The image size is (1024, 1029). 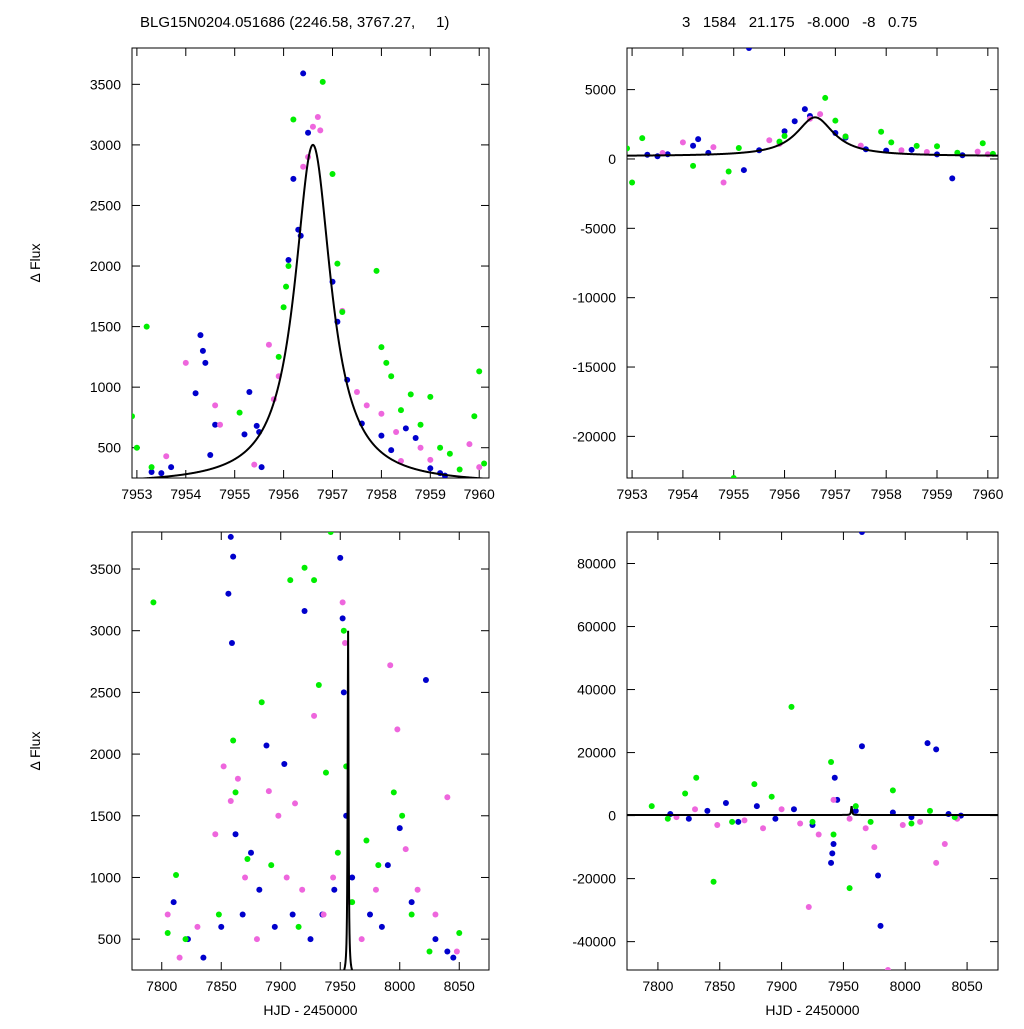 What do you see at coordinates (280, 986) in the screenshot?
I see `x-tick-label: 7900` at bounding box center [280, 986].